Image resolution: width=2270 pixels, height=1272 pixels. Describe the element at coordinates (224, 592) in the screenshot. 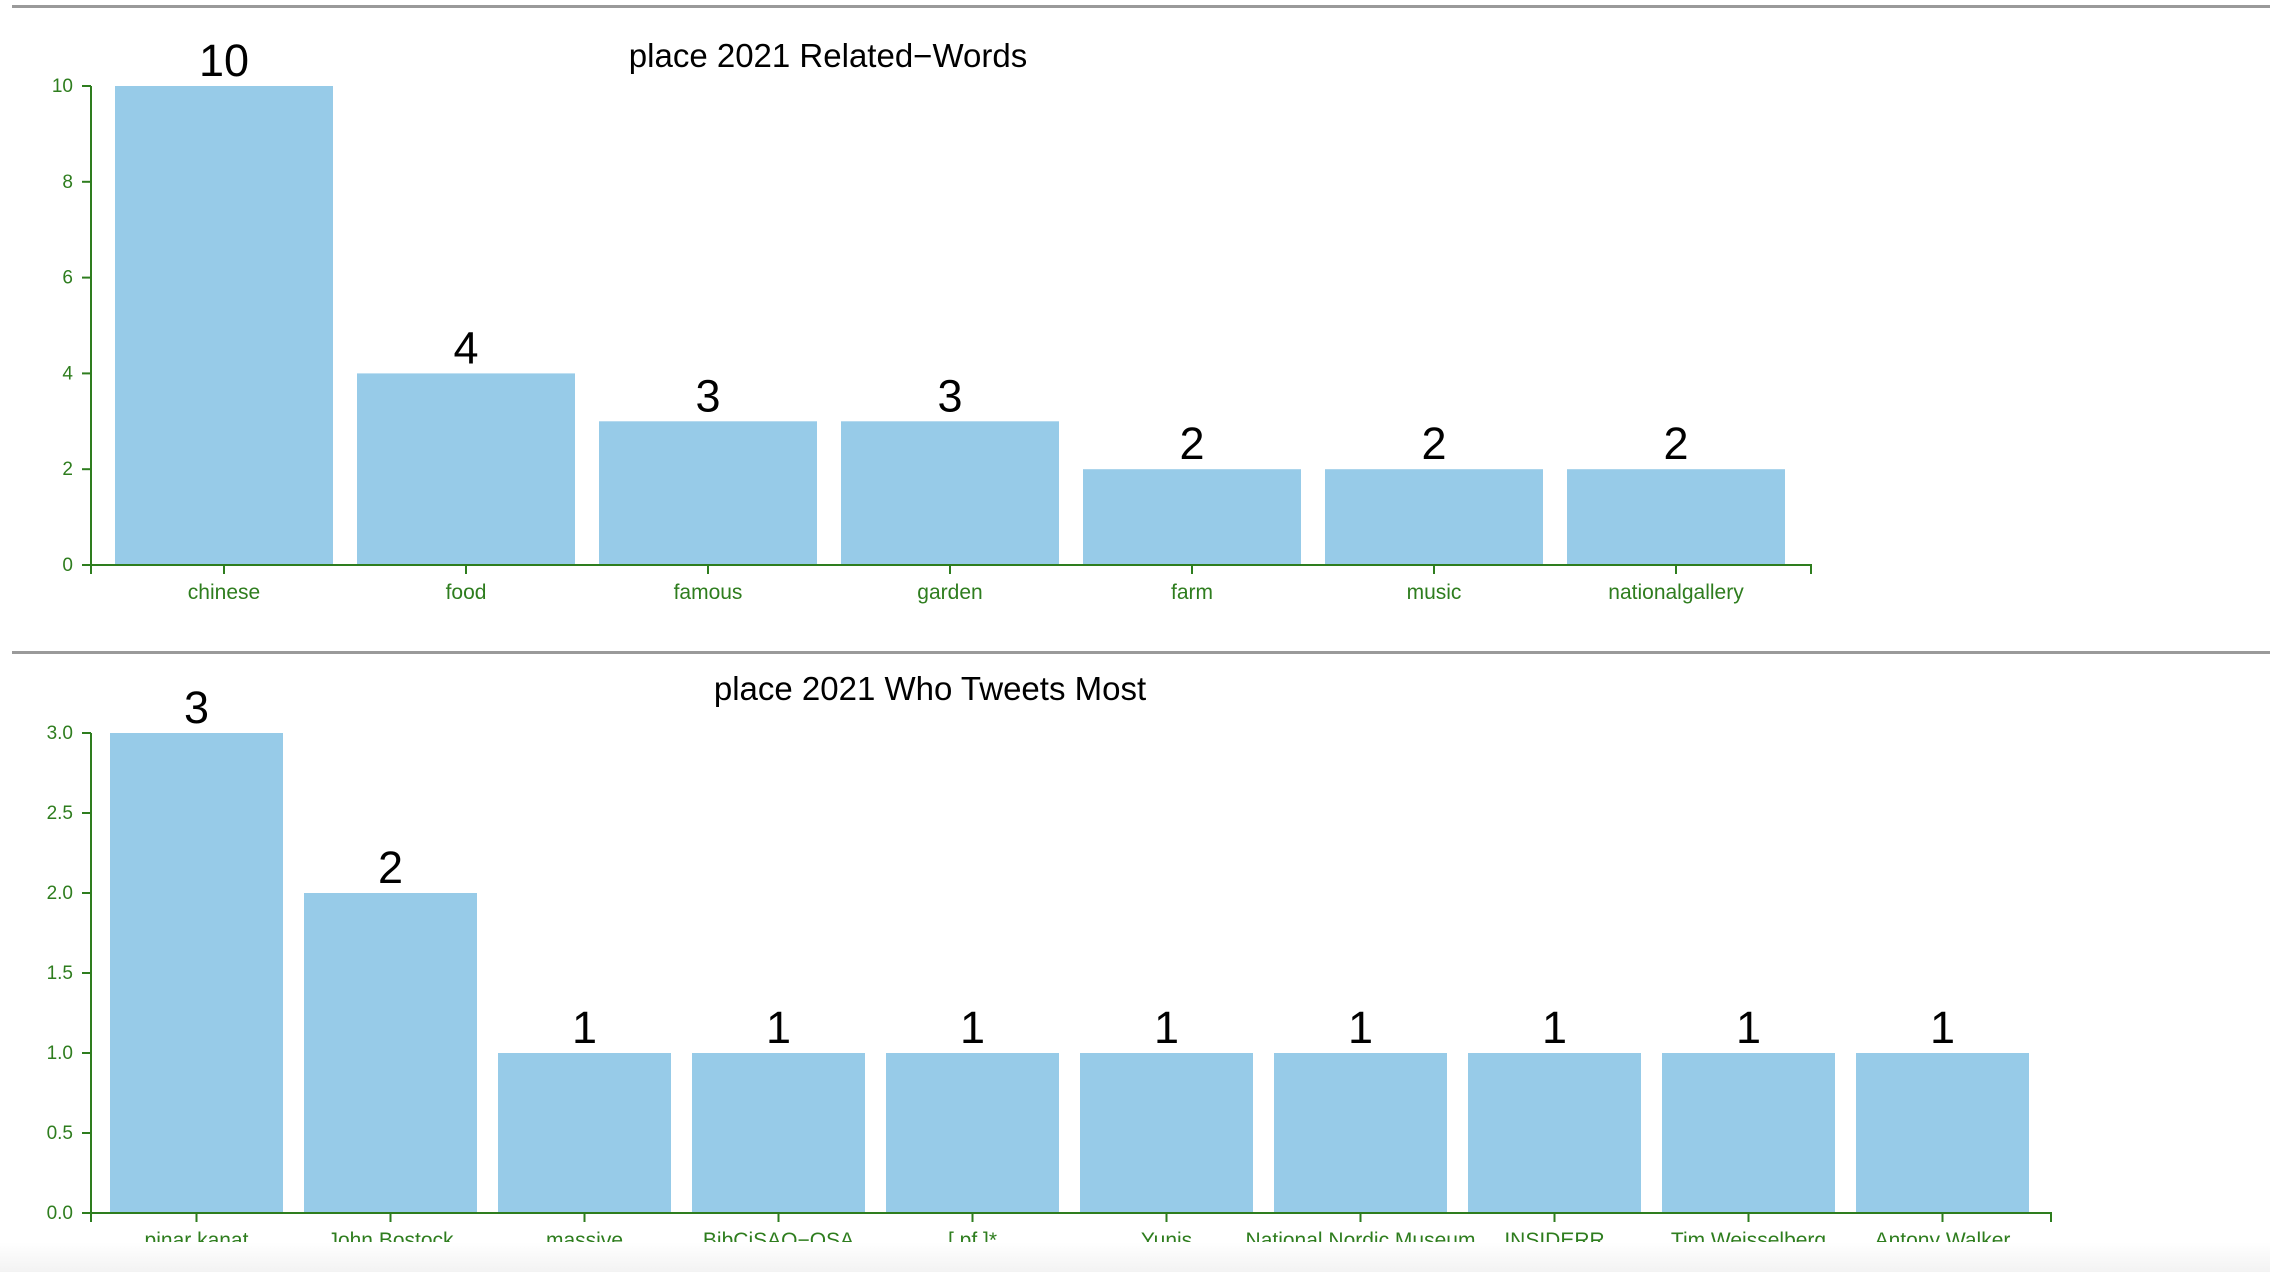

I see `x-tick-label: chinese` at that location.